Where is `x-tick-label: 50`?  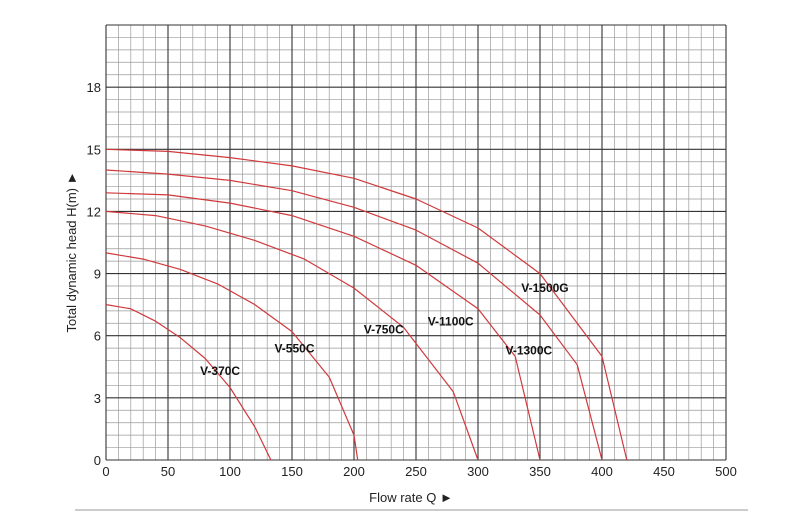
x-tick-label: 50 is located at coordinates (168, 471).